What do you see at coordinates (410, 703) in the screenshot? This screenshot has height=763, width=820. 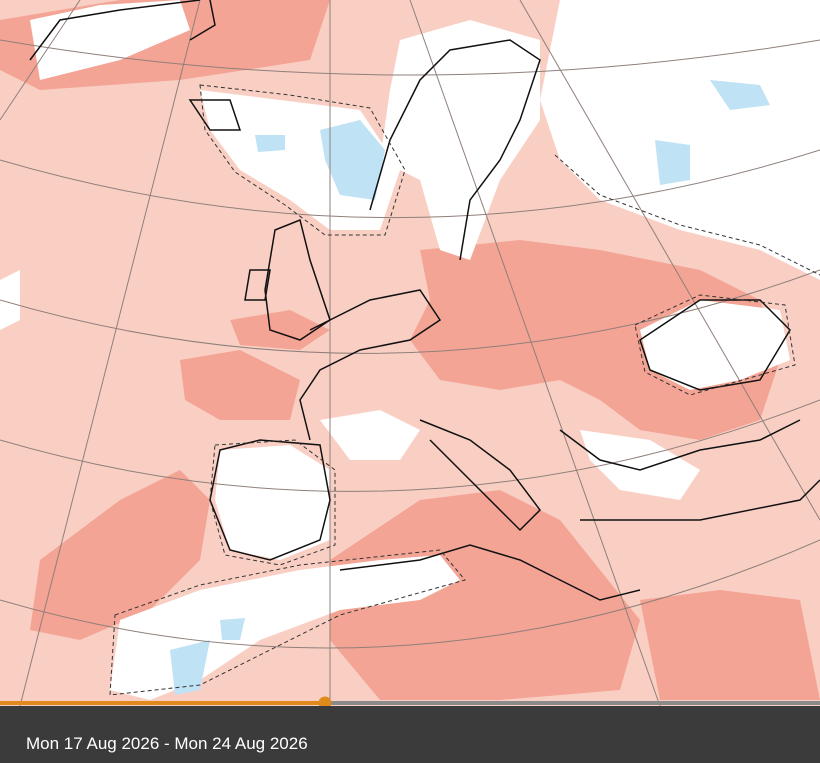 I see `slider-track` at bounding box center [410, 703].